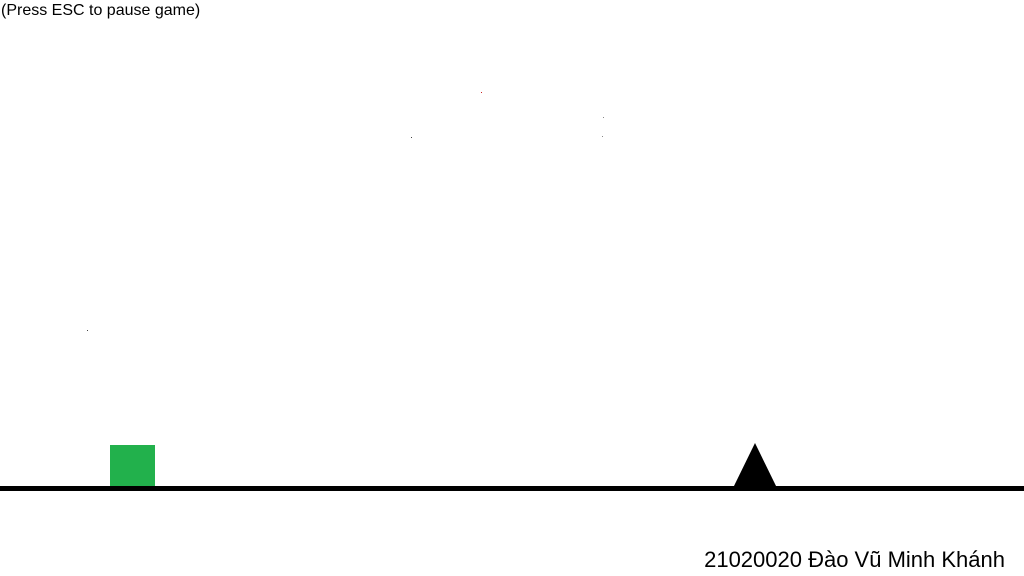  I want to click on player-square, so click(132, 467).